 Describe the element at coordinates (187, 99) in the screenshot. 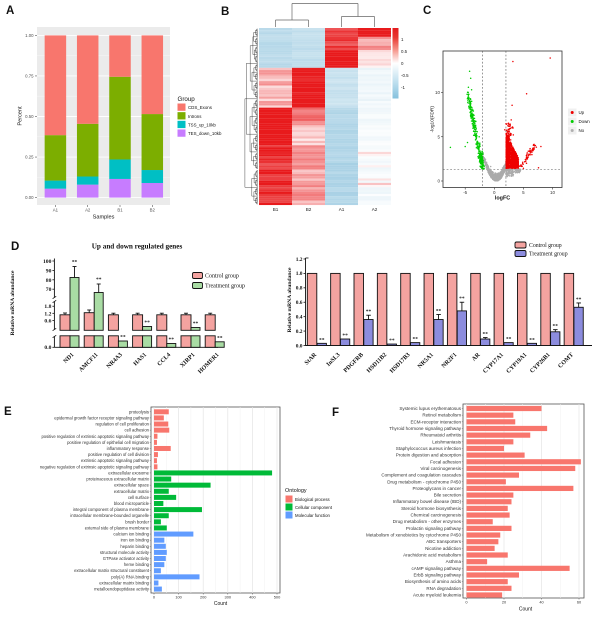

I see `svg-text: Group` at that location.